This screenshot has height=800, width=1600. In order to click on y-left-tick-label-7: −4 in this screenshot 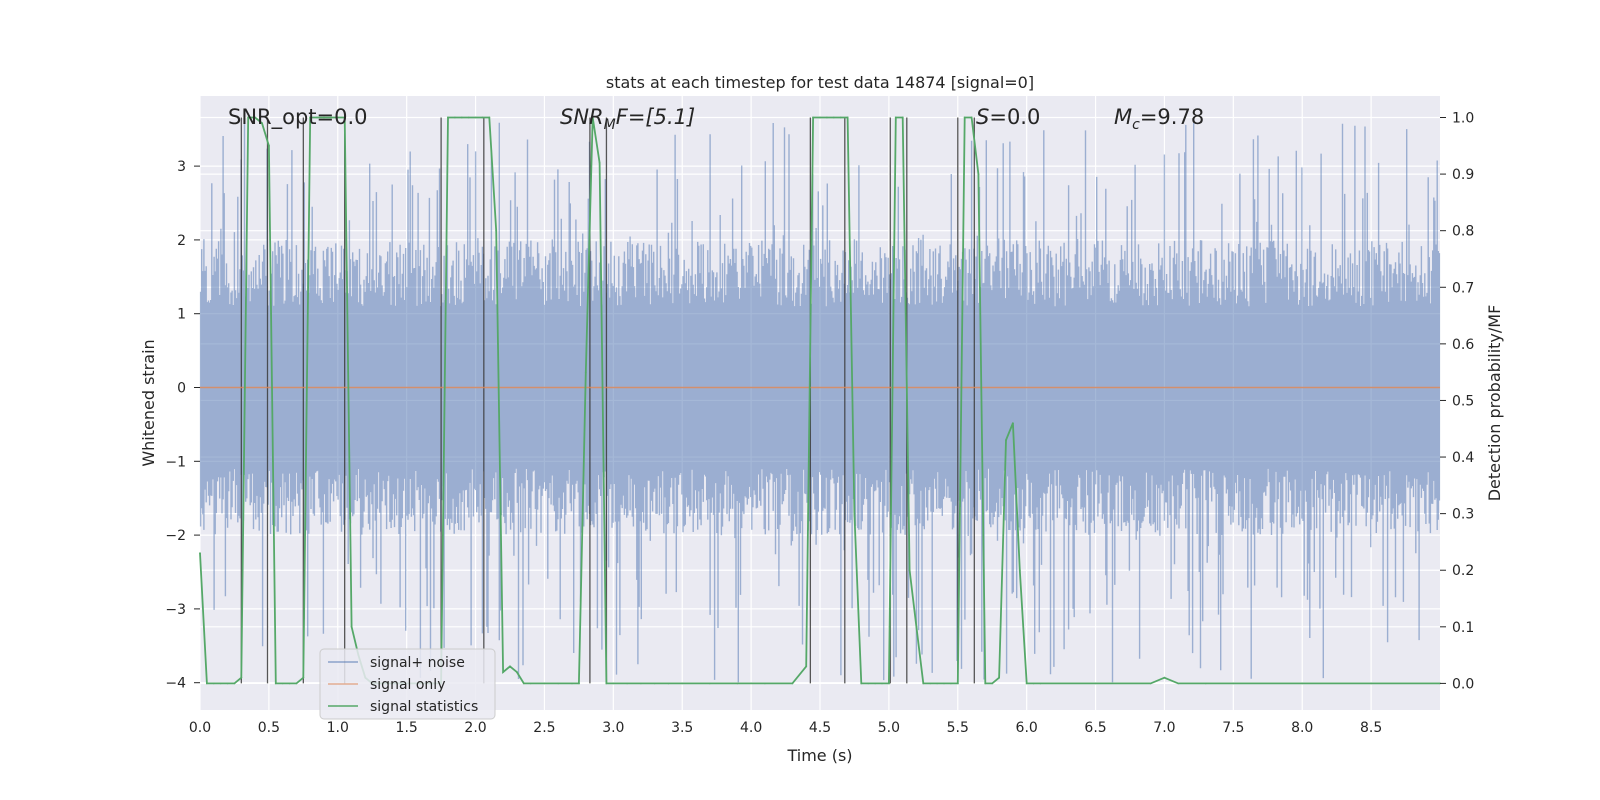, I will do `click(175, 684)`.